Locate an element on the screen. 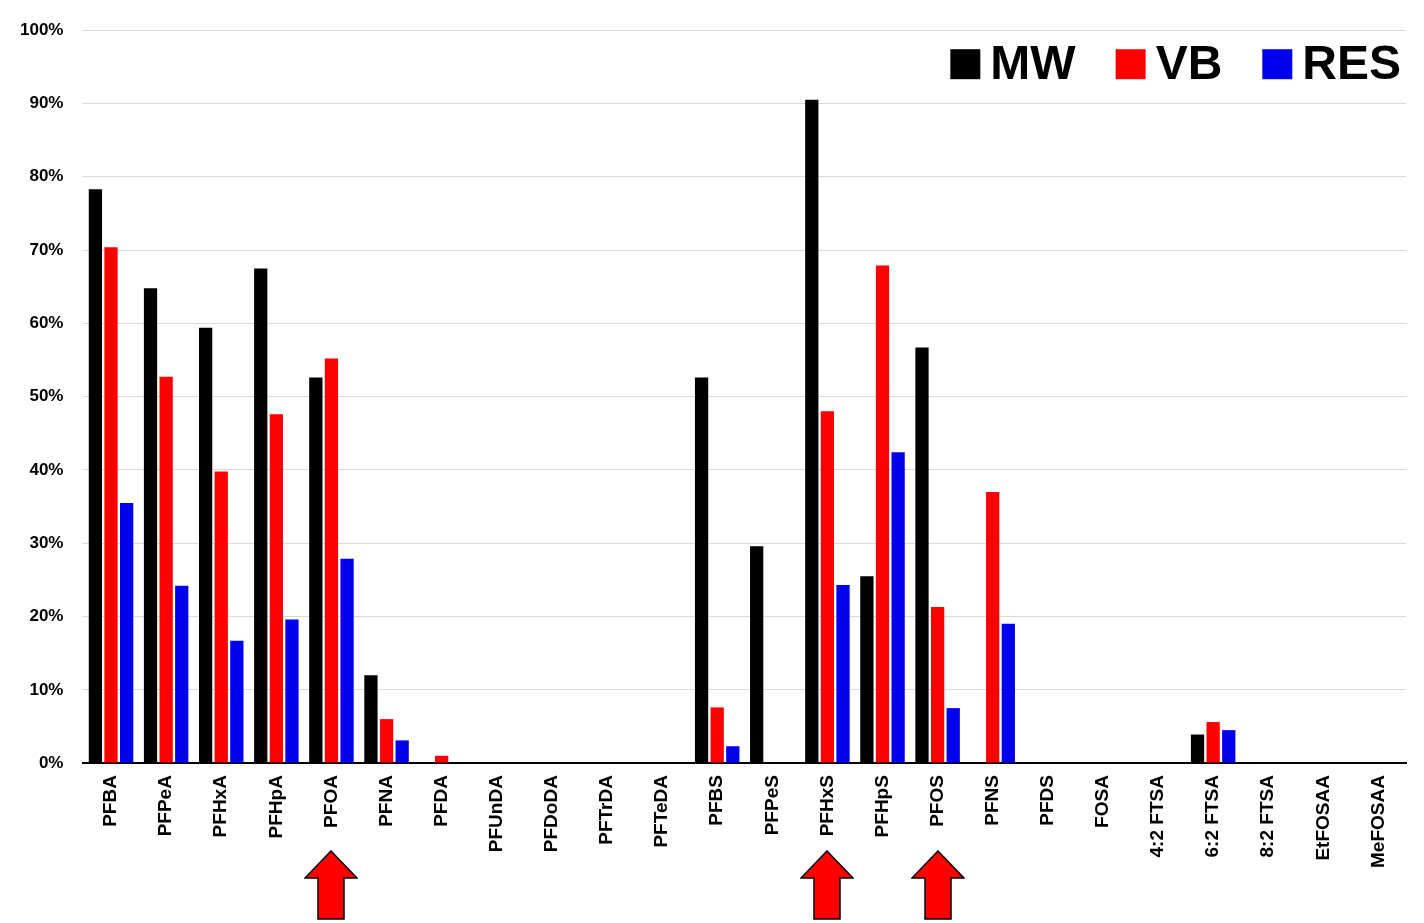  y-tick-label: 60% is located at coordinates (46, 323).